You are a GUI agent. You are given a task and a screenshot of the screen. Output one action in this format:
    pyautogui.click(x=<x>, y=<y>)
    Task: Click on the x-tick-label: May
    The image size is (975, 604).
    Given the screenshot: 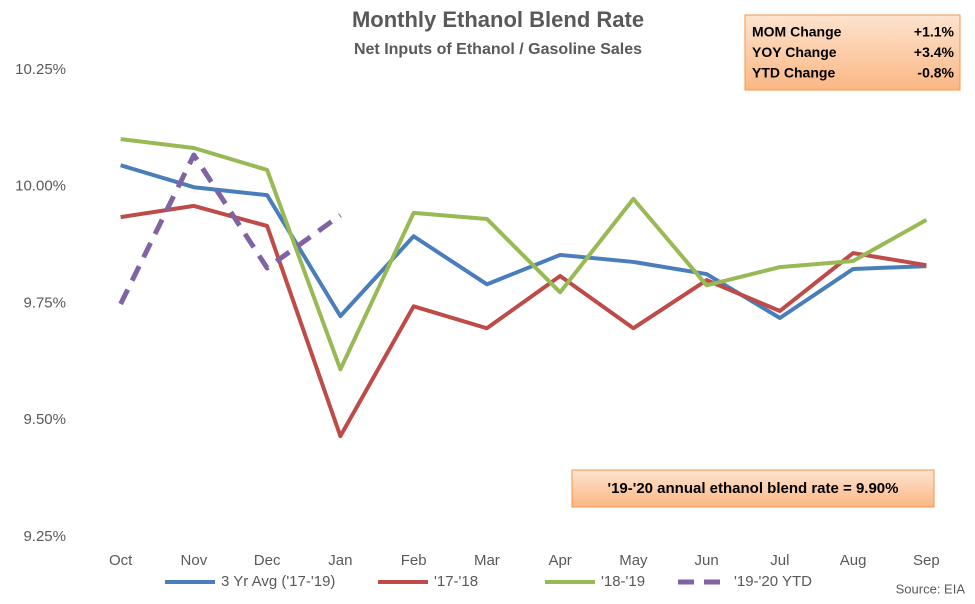 What is the action you would take?
    pyautogui.click(x=633, y=560)
    